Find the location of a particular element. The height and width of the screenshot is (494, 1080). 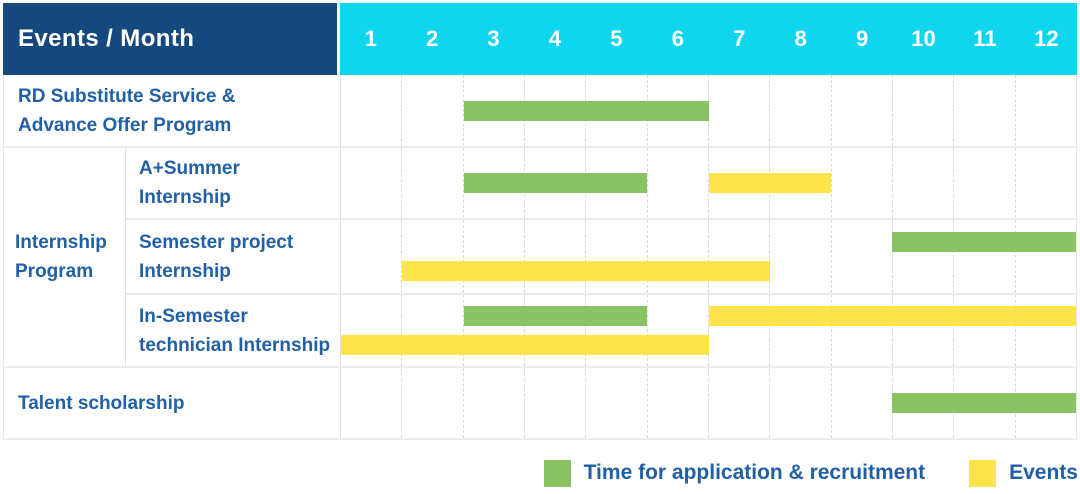

gantt-sub-row: In-Semester technician Internship is located at coordinates (600, 330).